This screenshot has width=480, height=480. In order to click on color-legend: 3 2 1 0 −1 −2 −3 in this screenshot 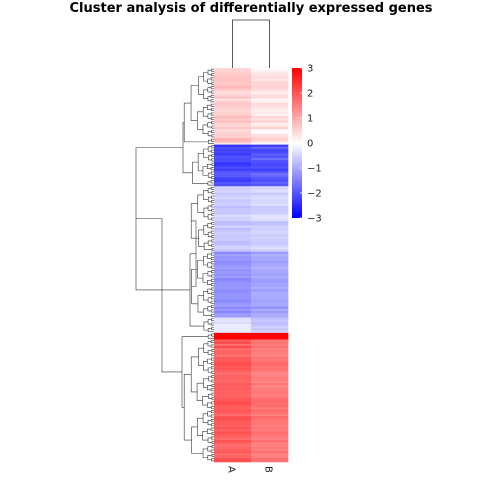, I will do `click(307, 144)`.